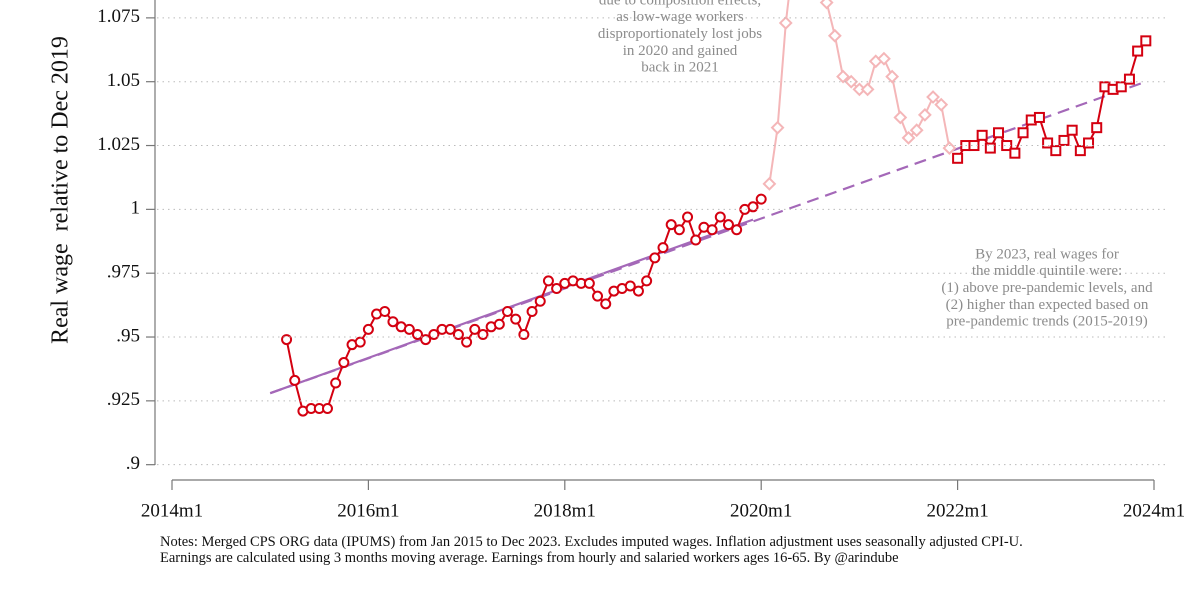 The width and height of the screenshot is (1200, 600). Describe the element at coordinates (61, 190) in the screenshot. I see `y-axis-title: Real wage relative to Dec 2019` at that location.